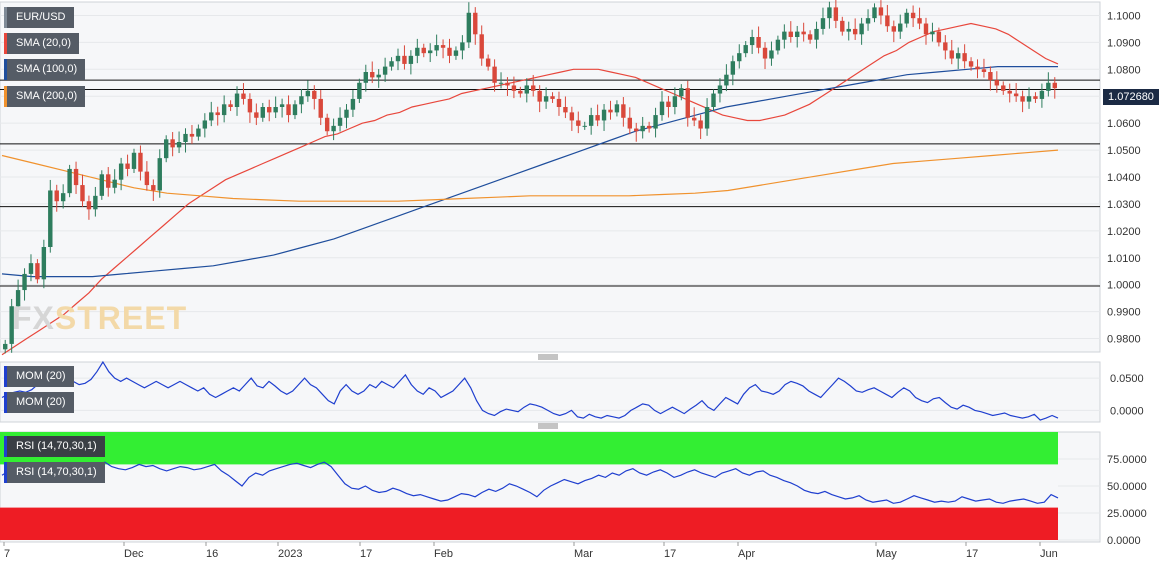 This screenshot has height=566, width=1176. What do you see at coordinates (746, 554) in the screenshot?
I see `date-tick-label: Apr` at bounding box center [746, 554].